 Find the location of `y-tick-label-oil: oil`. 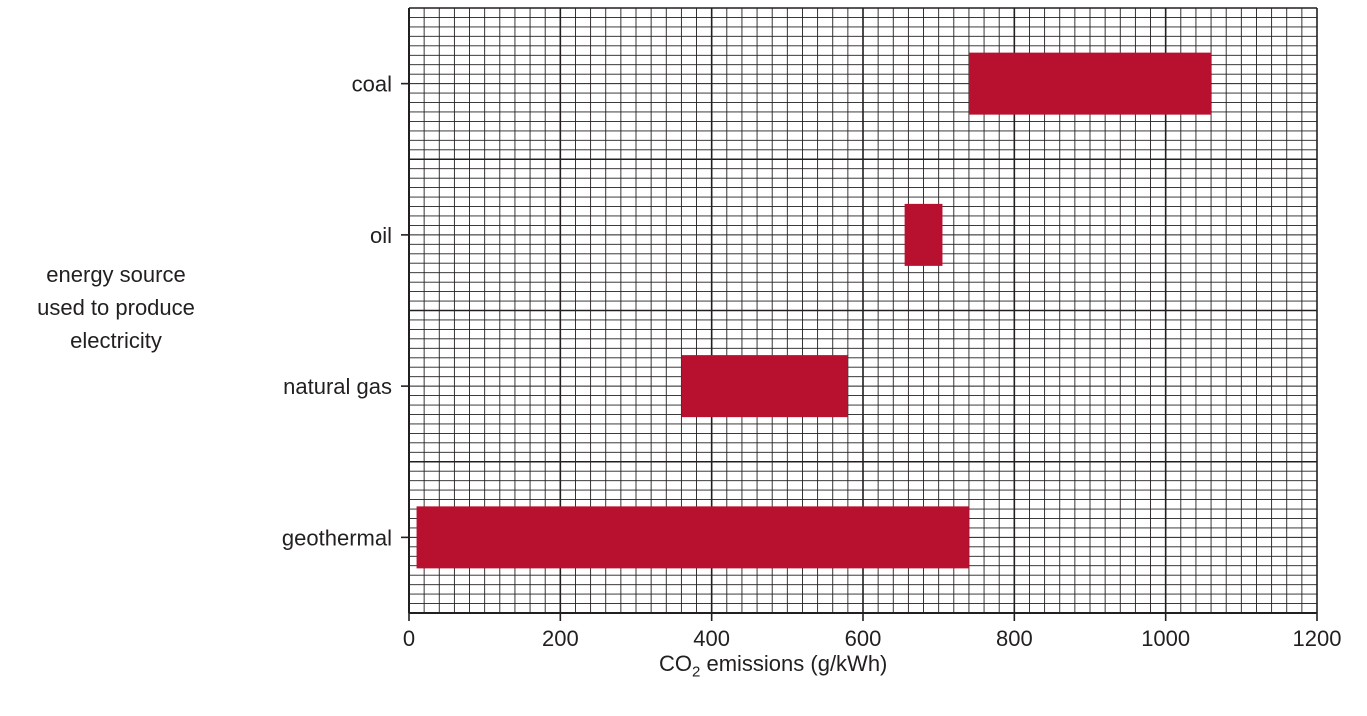

y-tick-label-oil: oil is located at coordinates (381, 235).